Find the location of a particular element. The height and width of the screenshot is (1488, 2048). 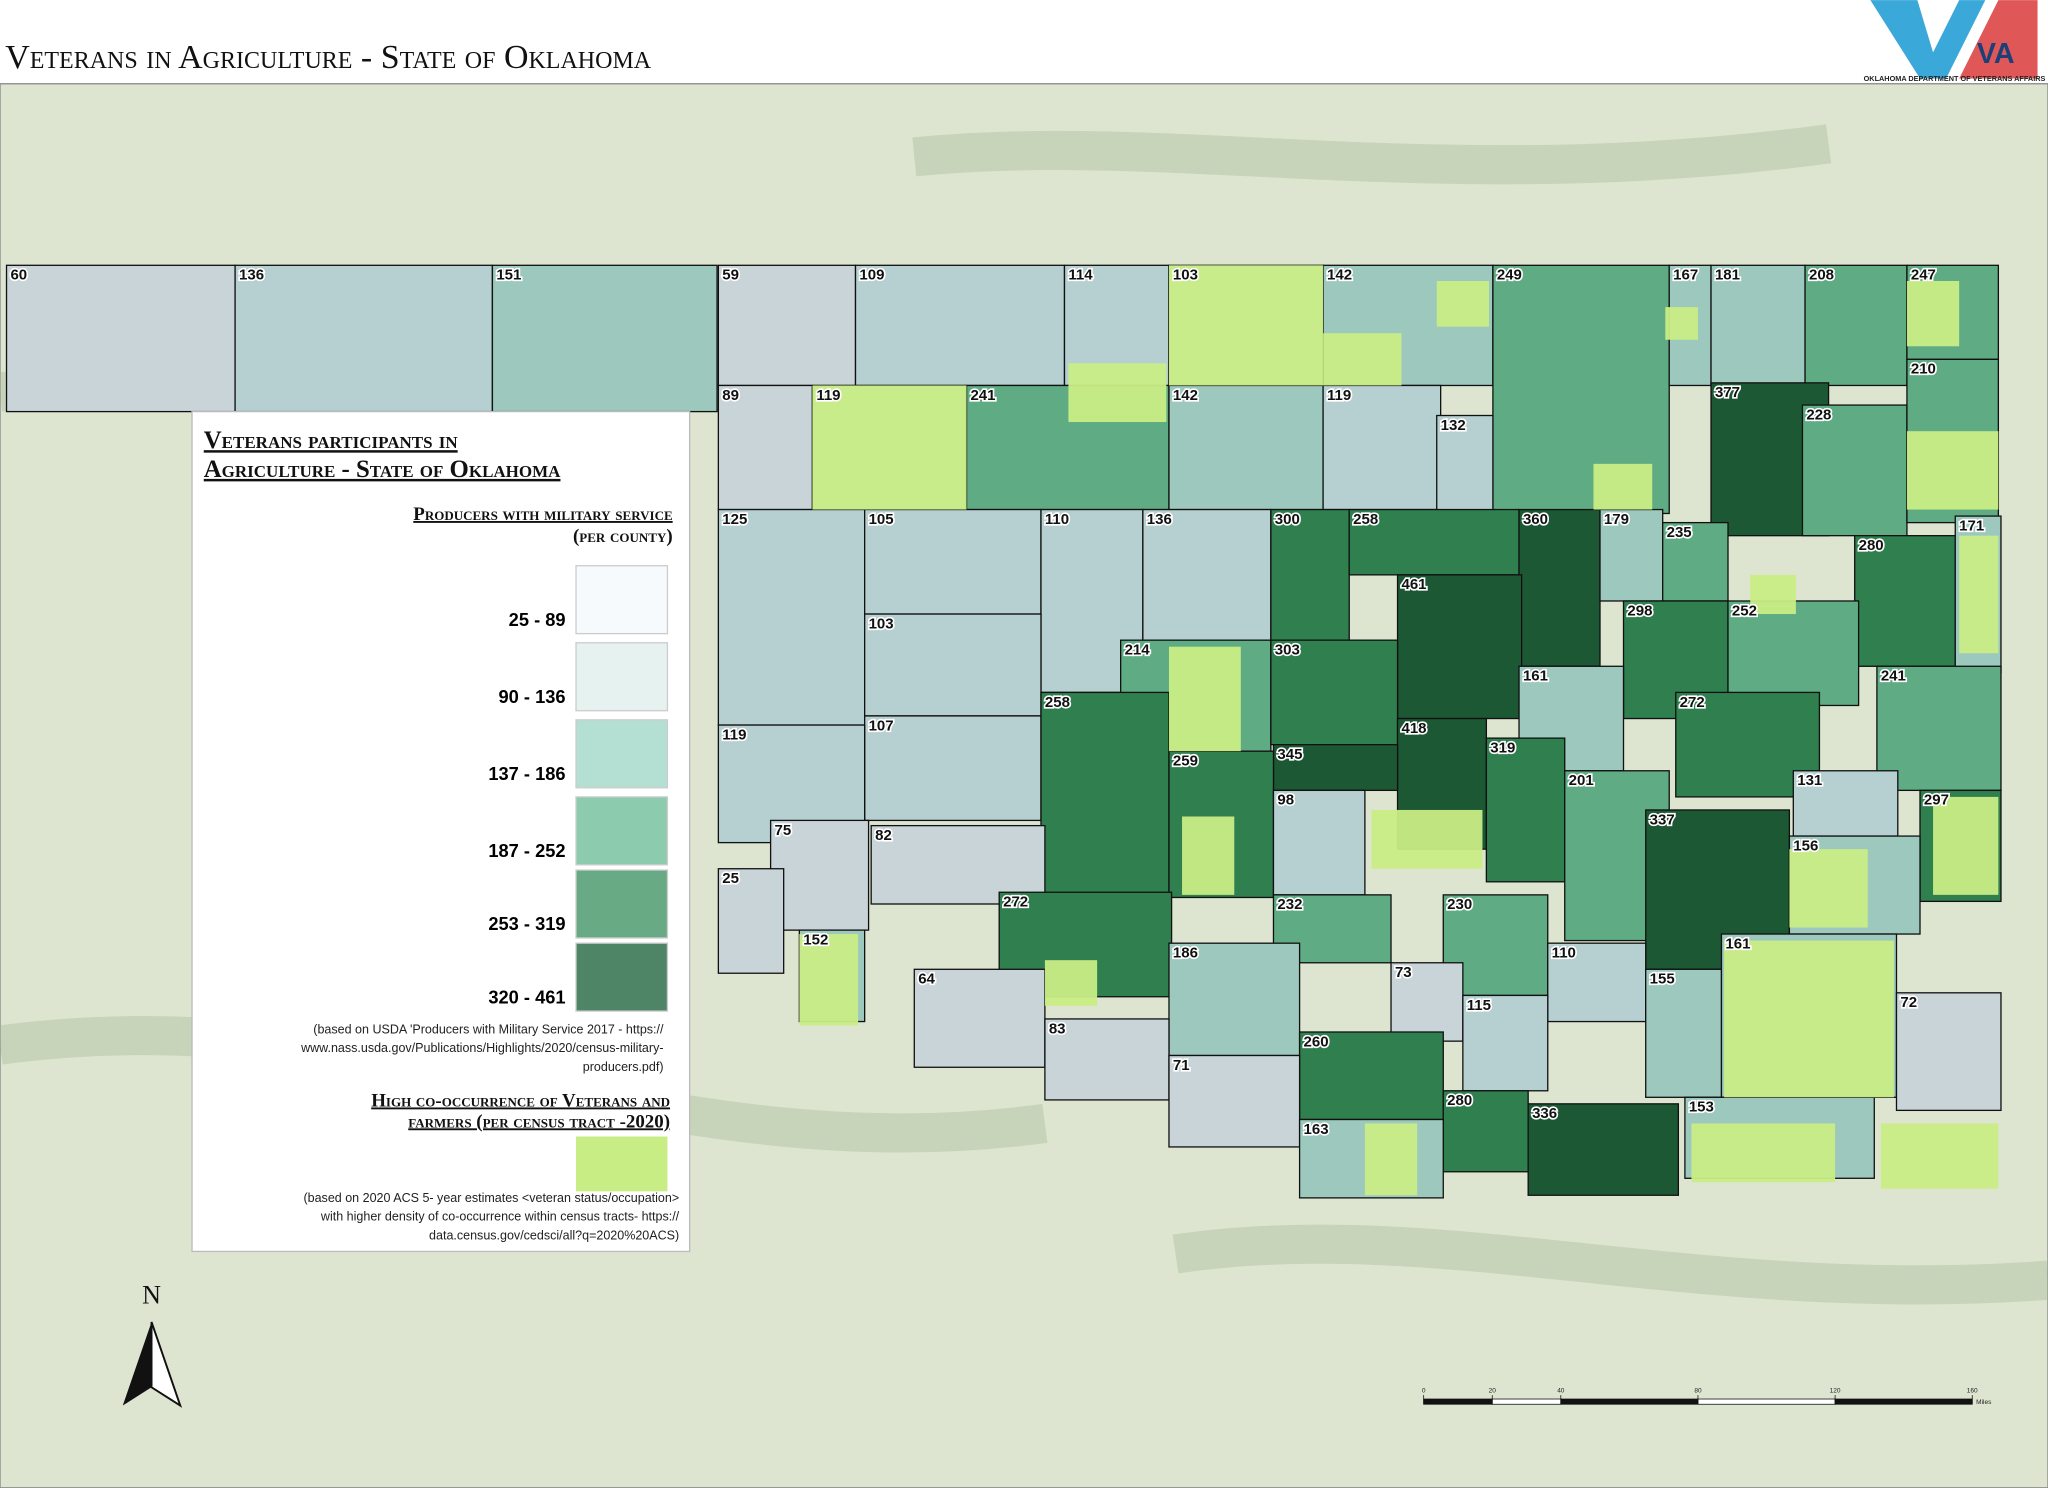

county-value-label: 73 is located at coordinates (1403, 972).